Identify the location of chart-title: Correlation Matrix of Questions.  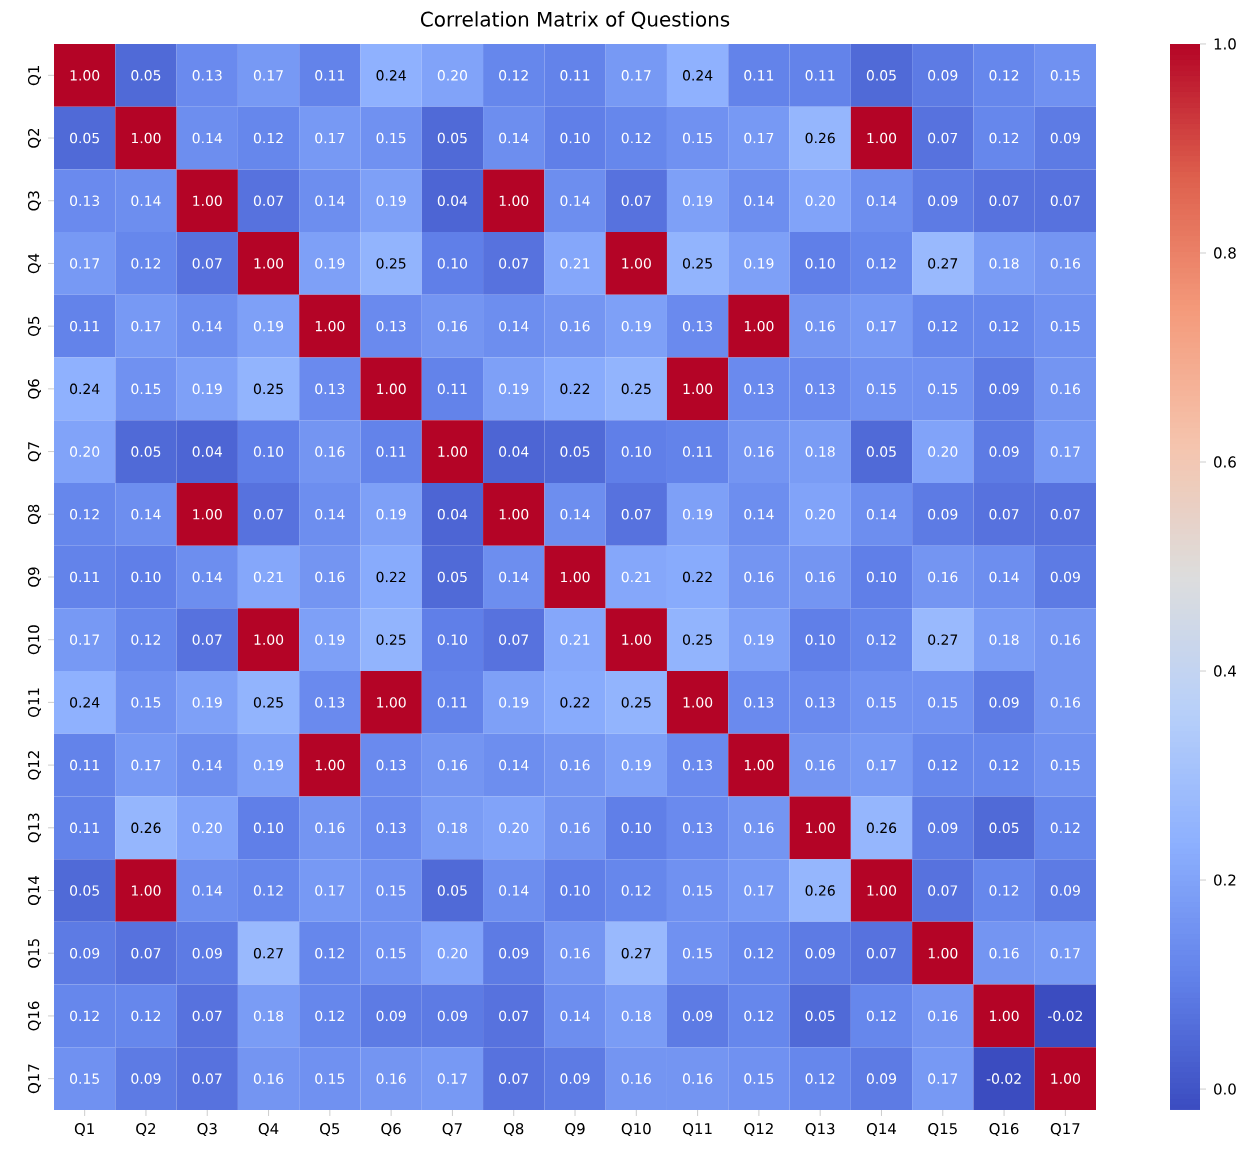
(575, 20).